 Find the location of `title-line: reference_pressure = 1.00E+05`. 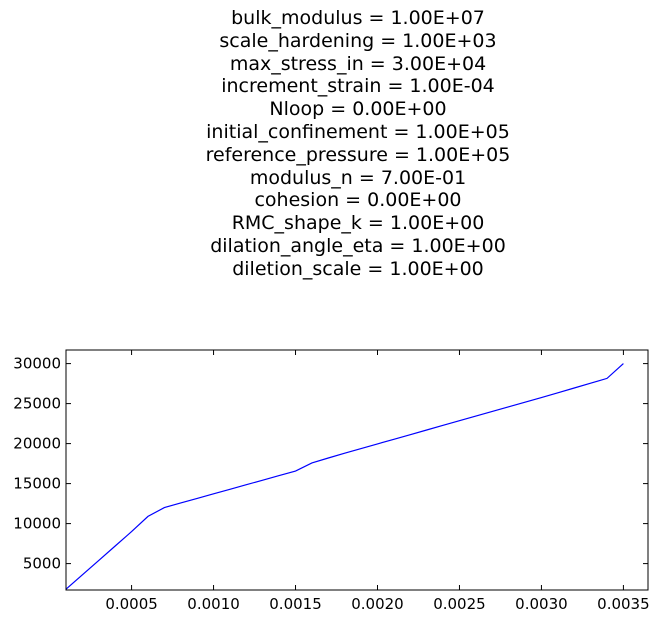

title-line: reference_pressure = 1.00E+05 is located at coordinates (358, 154).